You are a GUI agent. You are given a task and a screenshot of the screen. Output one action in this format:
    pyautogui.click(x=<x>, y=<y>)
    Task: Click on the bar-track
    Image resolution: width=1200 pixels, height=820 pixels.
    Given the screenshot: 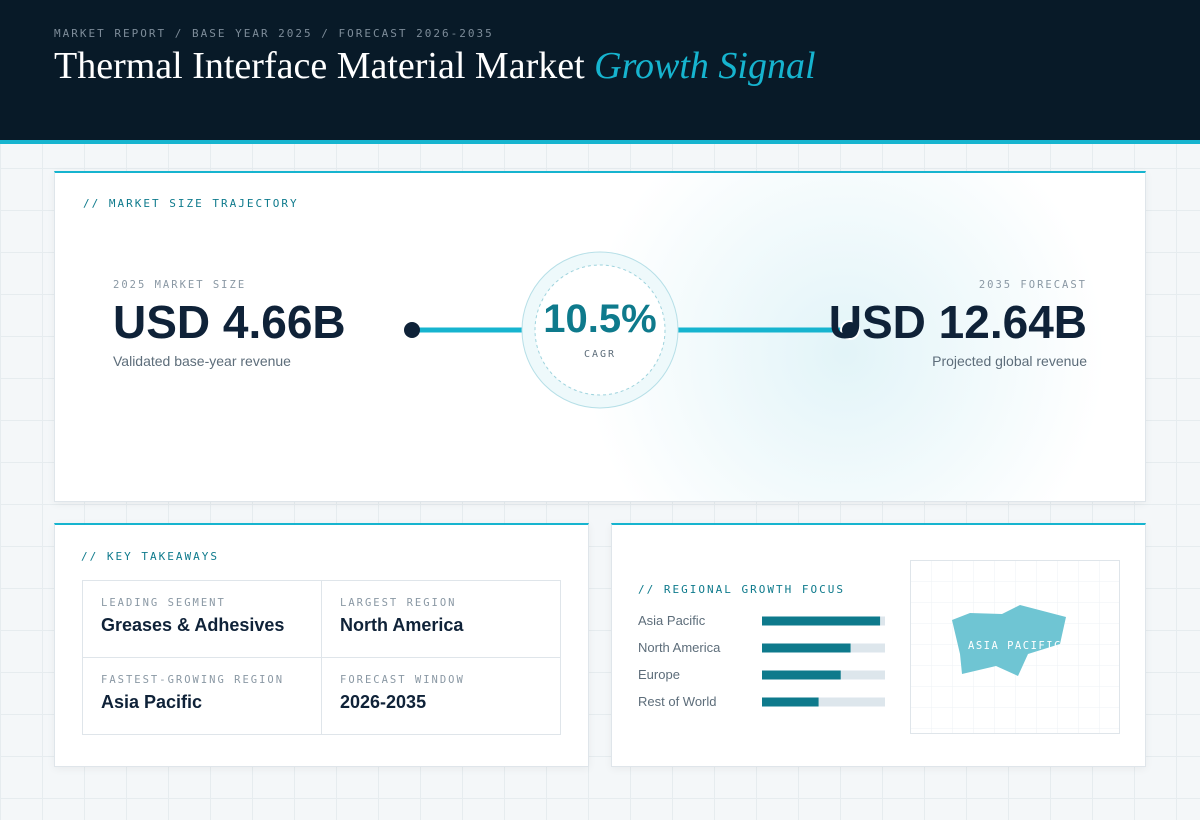 What is the action you would take?
    pyautogui.click(x=823, y=702)
    